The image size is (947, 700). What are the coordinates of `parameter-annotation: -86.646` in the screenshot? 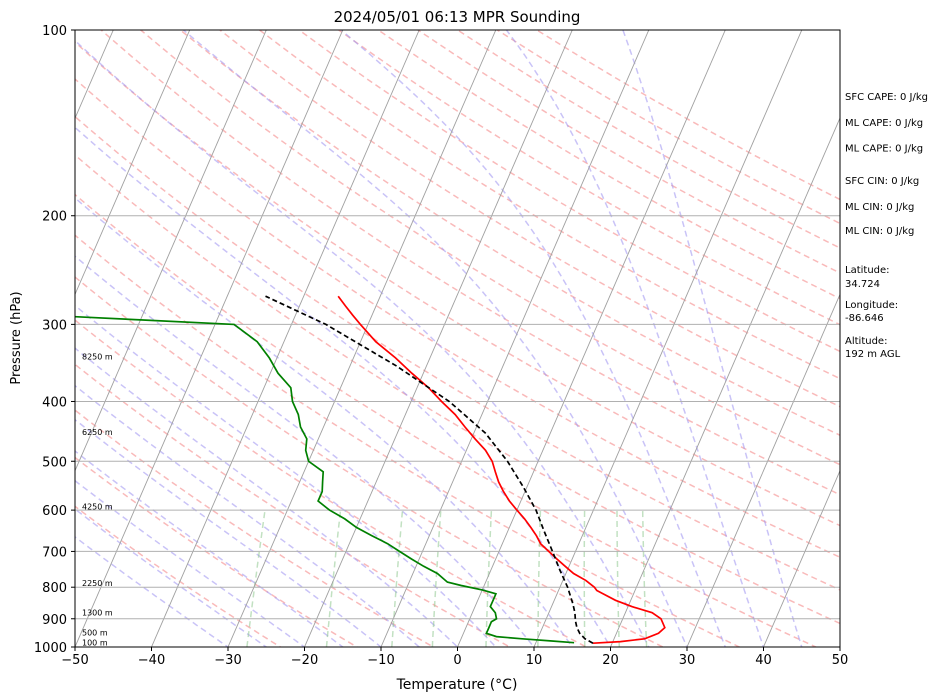 It's located at (864, 318).